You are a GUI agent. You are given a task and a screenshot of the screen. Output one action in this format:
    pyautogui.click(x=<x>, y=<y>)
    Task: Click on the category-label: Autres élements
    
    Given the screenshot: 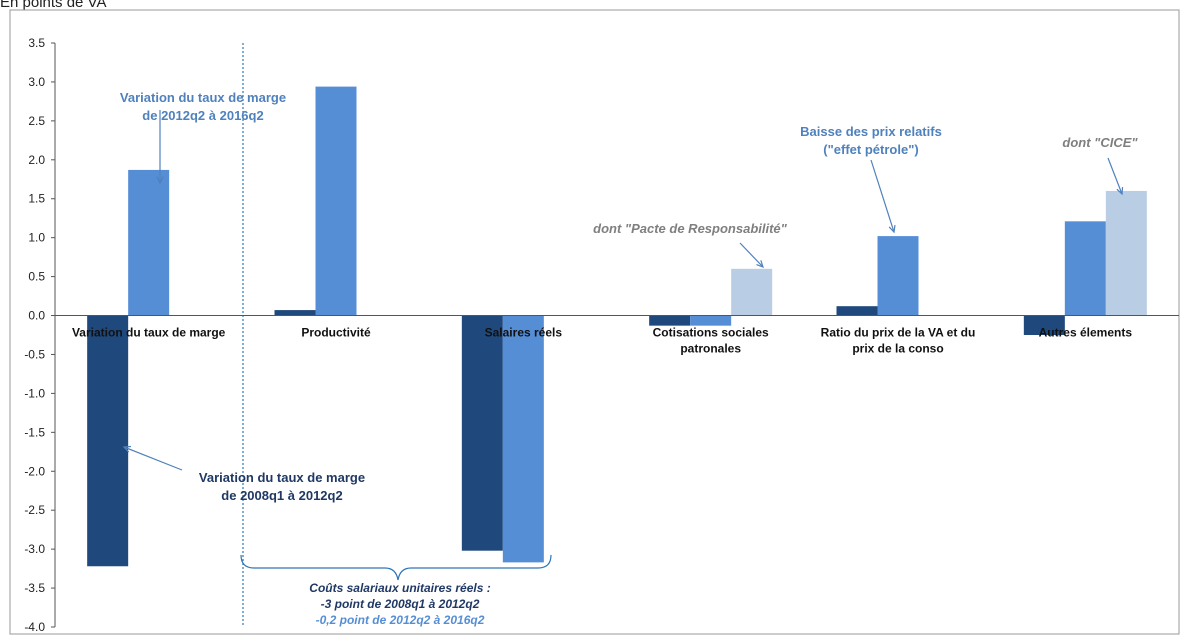 What is the action you would take?
    pyautogui.click(x=1086, y=333)
    